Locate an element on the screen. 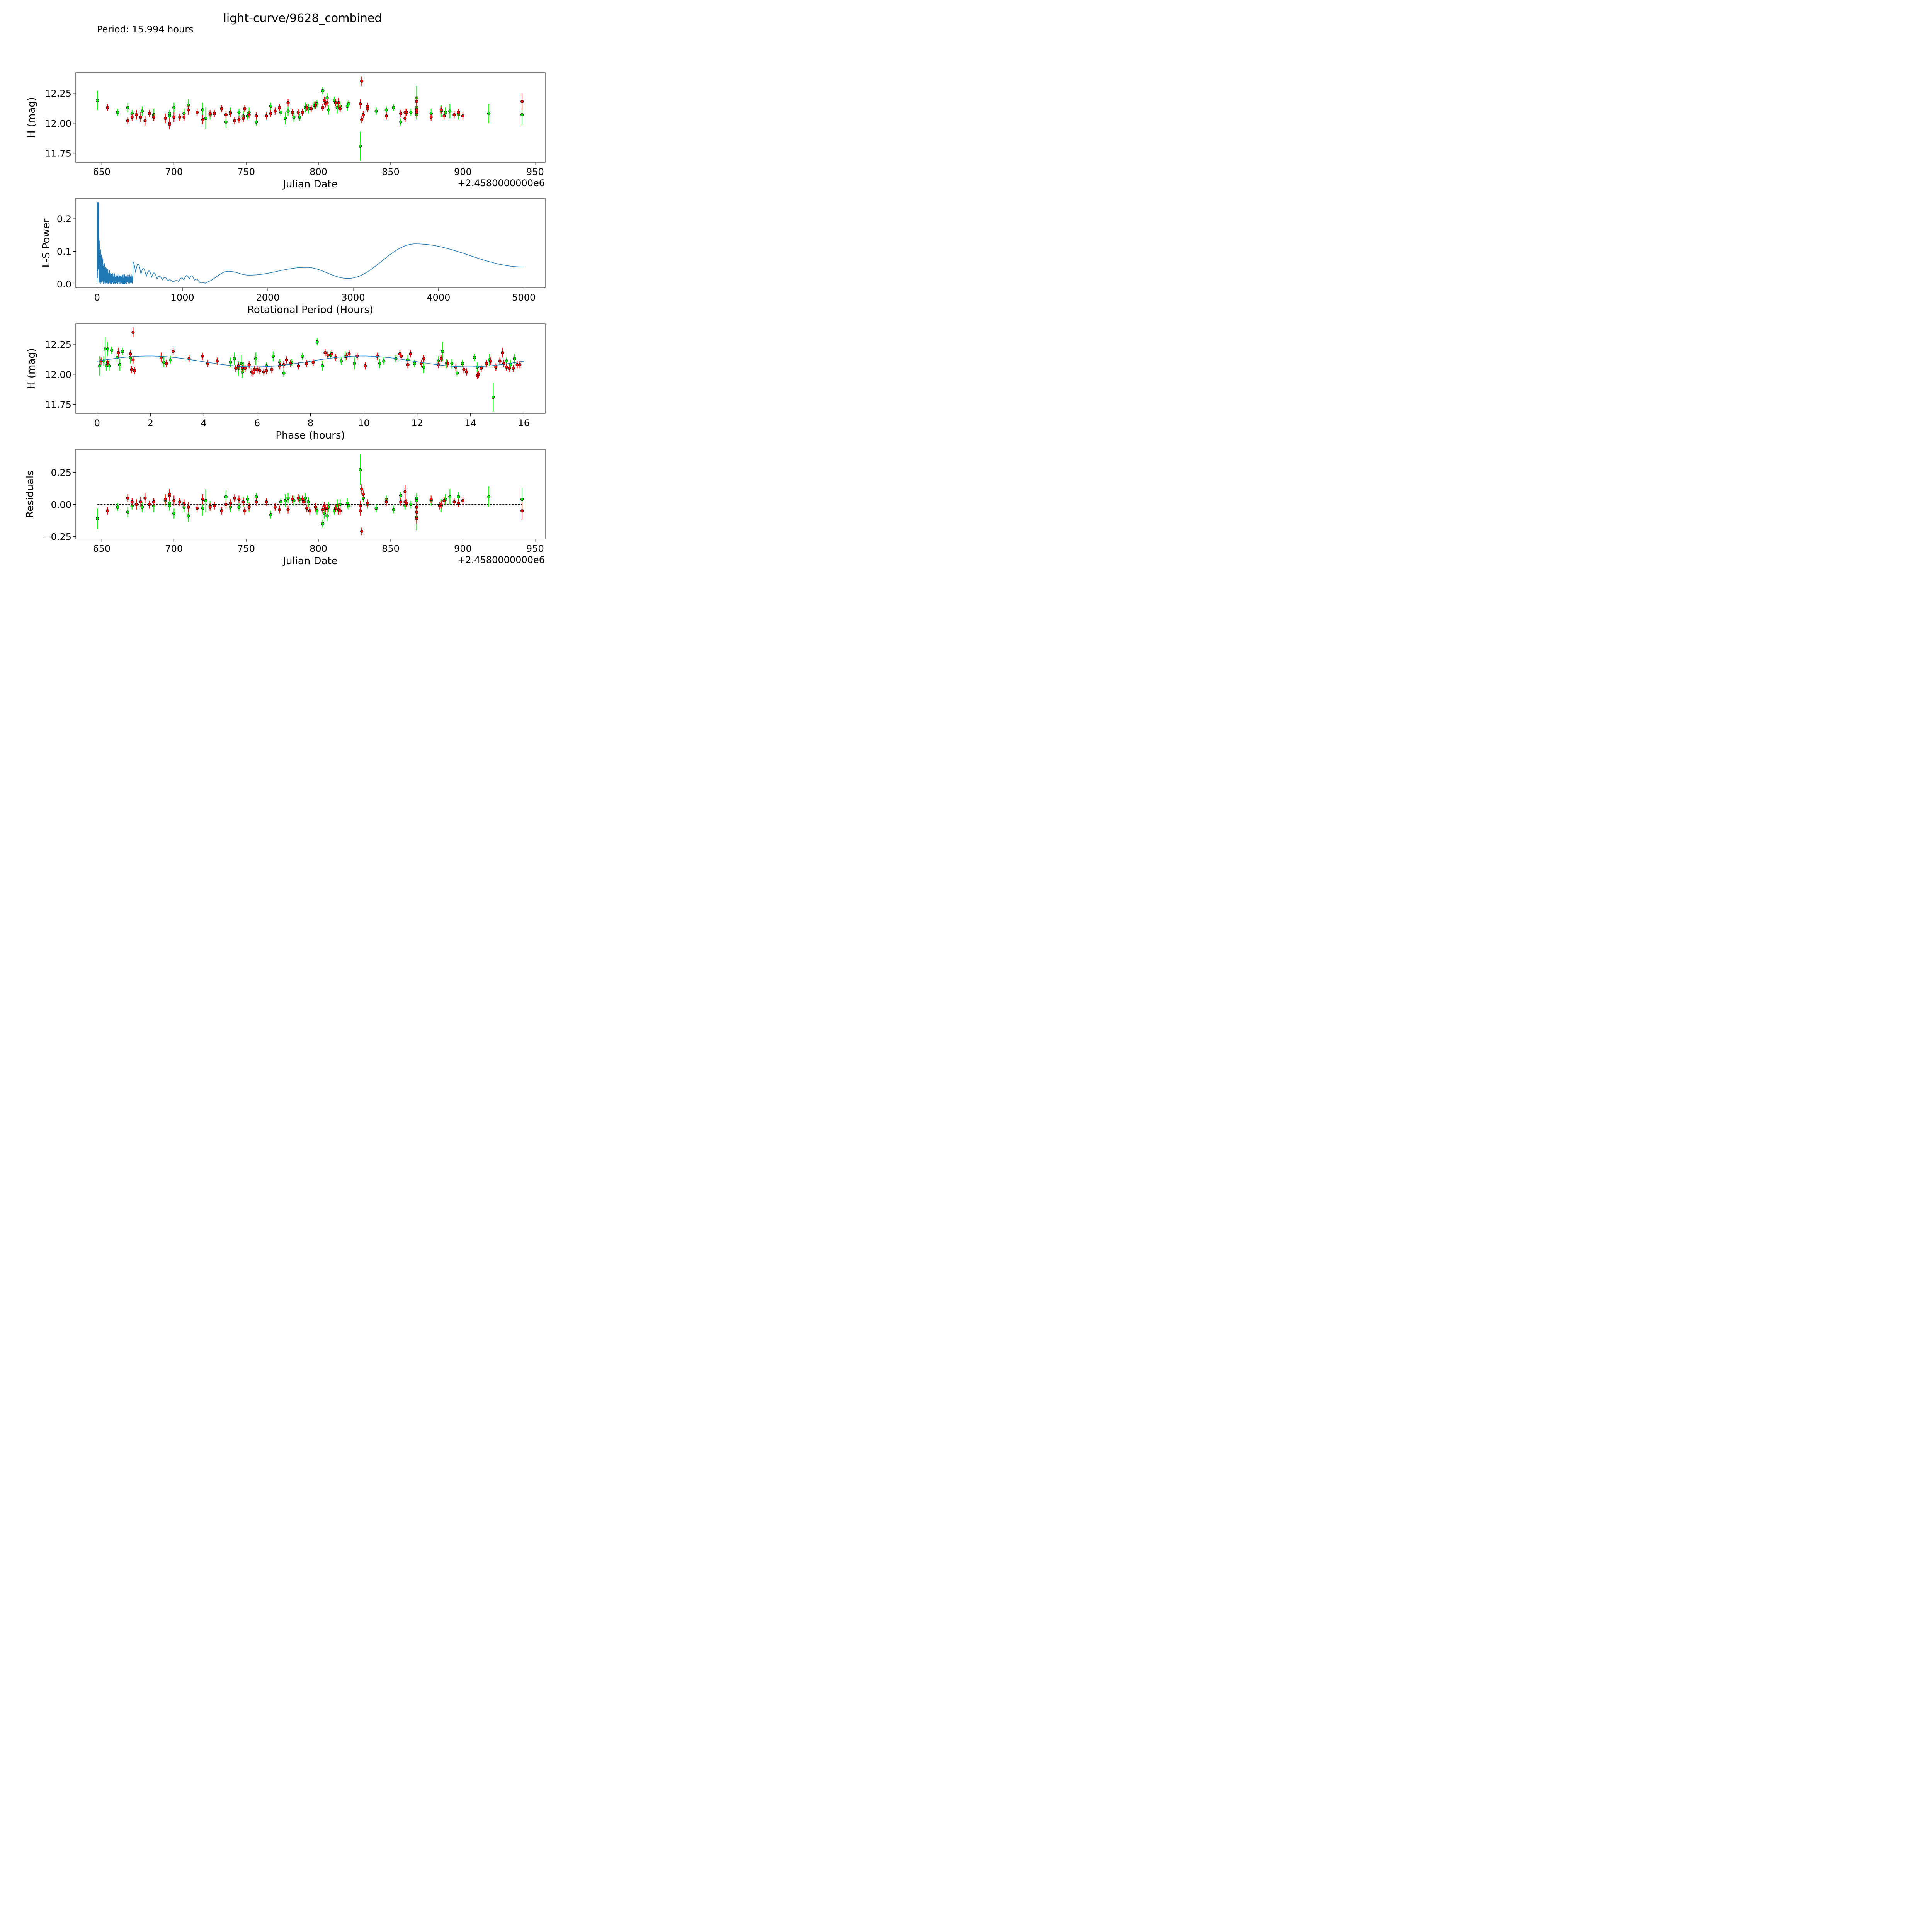 The width and height of the screenshot is (1932, 1932). periodogram-line is located at coordinates (310, 244).